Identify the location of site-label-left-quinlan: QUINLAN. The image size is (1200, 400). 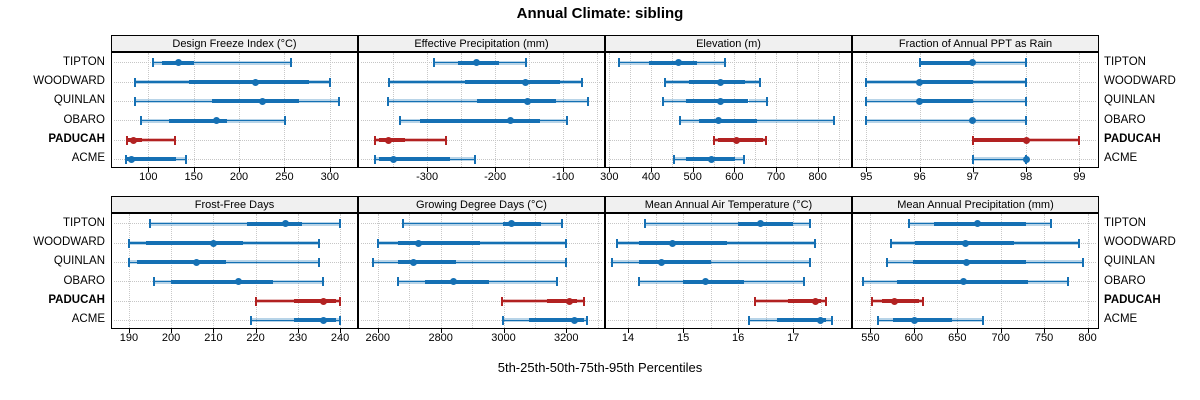
(79, 100).